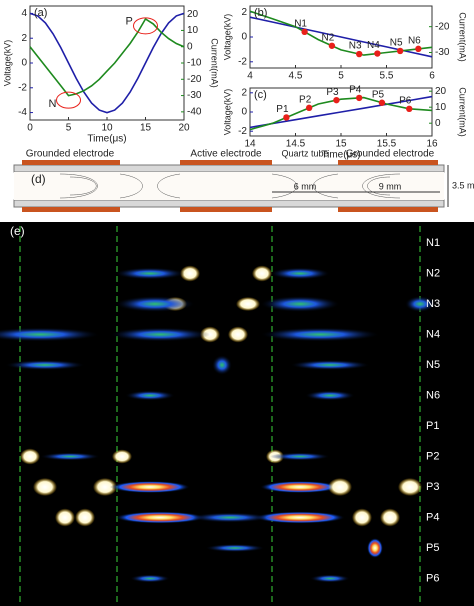 Image resolution: width=474 pixels, height=606 pixels. Describe the element at coordinates (432, 487) in the screenshot. I see `row-label: P3` at that location.